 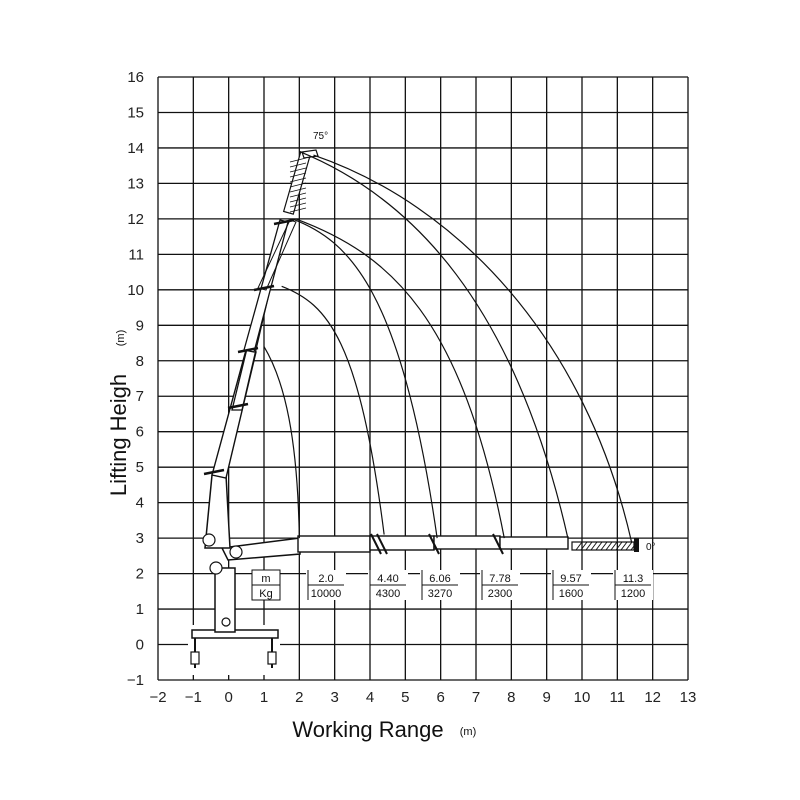 What do you see at coordinates (135, 290) in the screenshot?
I see `y-tick-label: 10` at bounding box center [135, 290].